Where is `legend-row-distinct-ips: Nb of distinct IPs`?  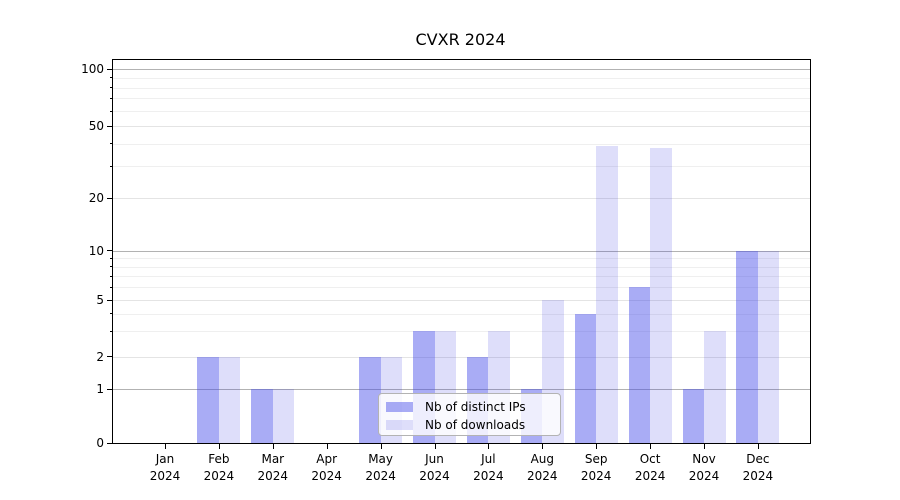
legend-row-distinct-ips: Nb of distinct IPs is located at coordinates (469, 407).